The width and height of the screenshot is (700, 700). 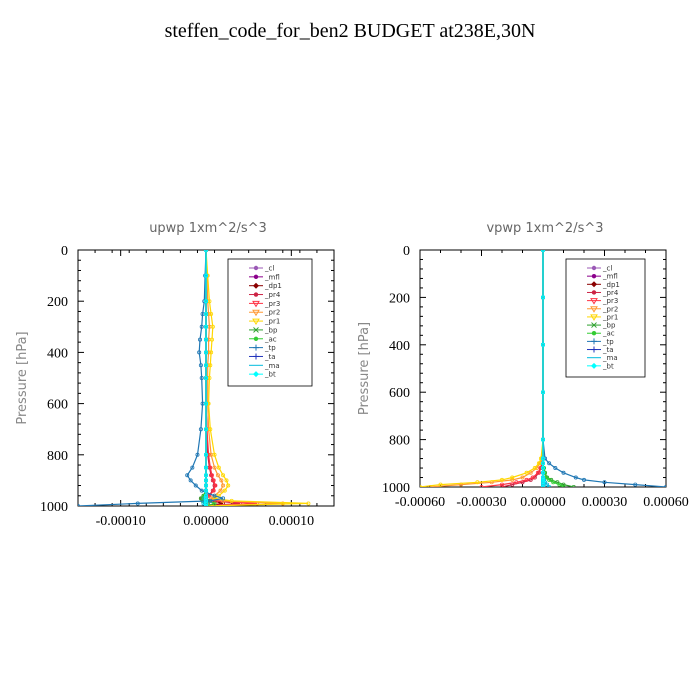 I want to click on legend-label: _cl, so click(x=607, y=269).